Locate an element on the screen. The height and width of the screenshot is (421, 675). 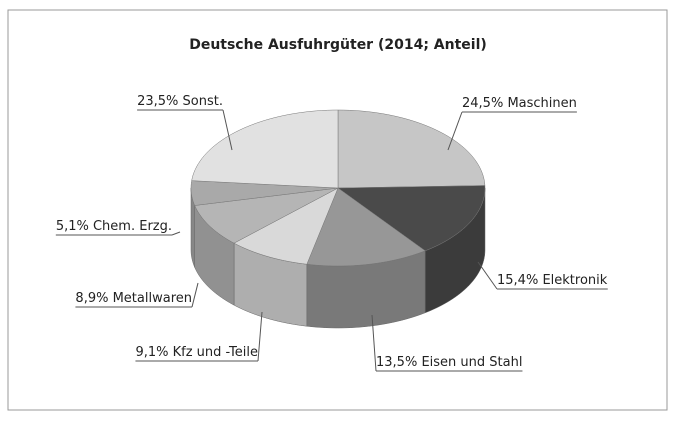
value-label: 5,1% is located at coordinates (72, 226).